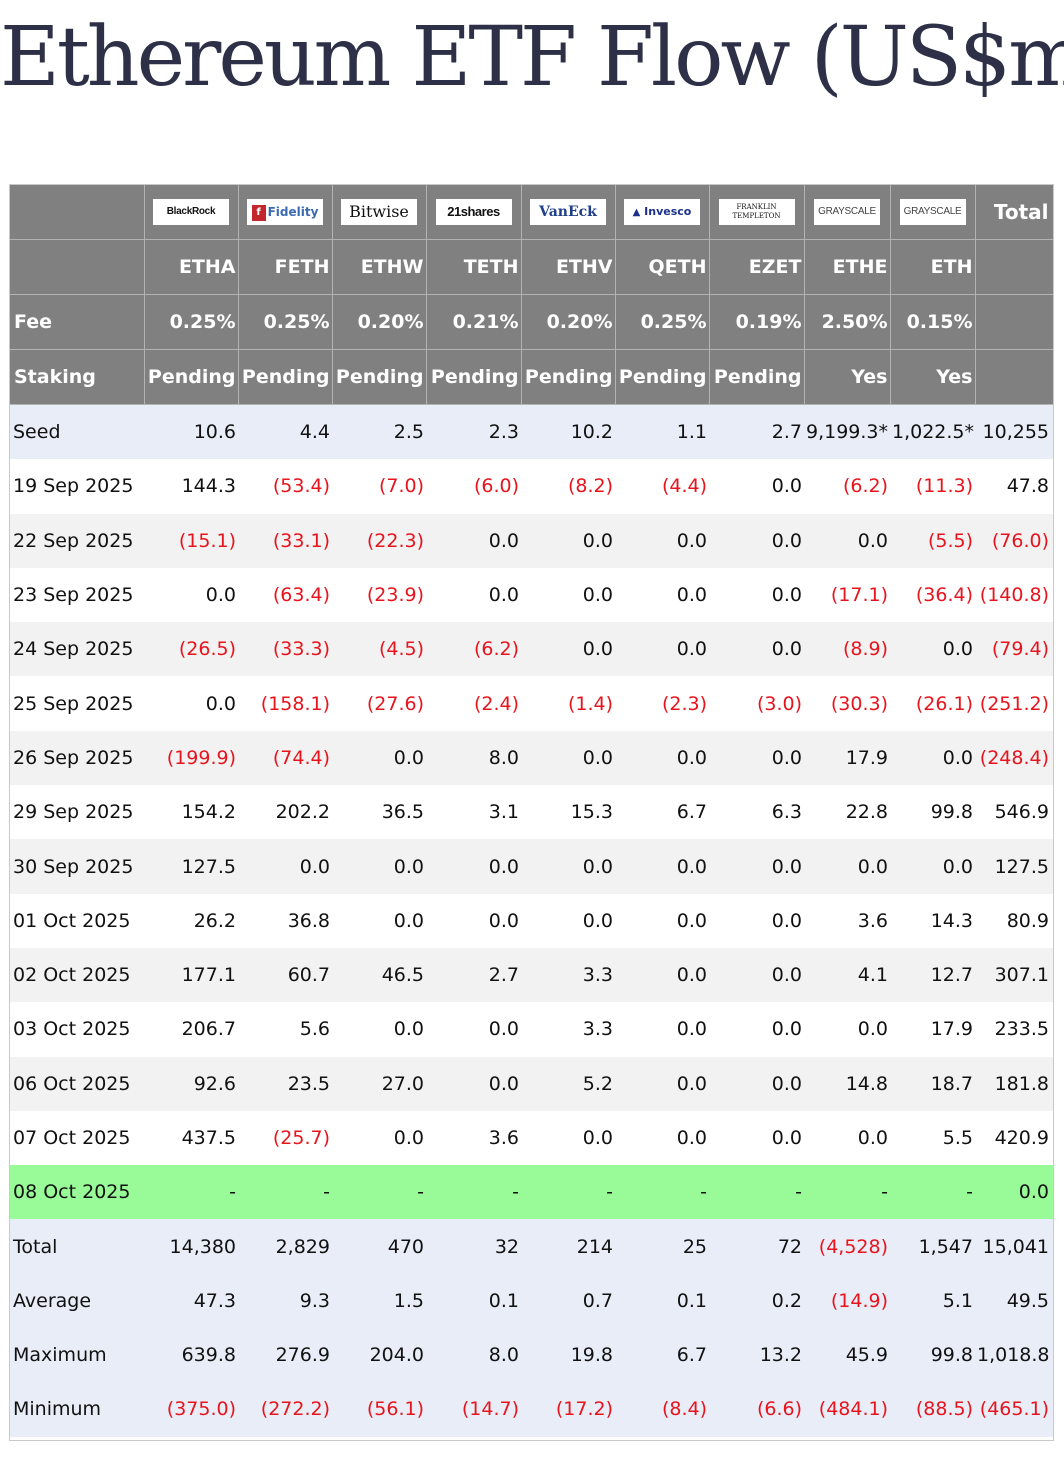  I want to click on header-cell: ETH, so click(933, 267).